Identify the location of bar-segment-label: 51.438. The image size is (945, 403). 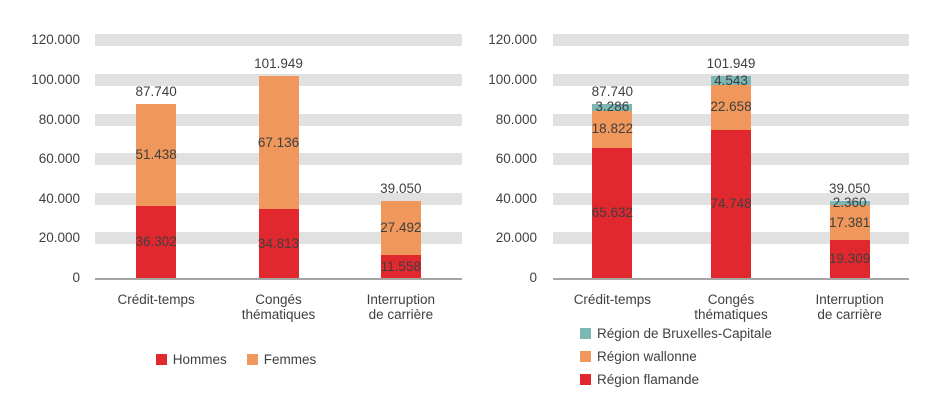
(156, 155).